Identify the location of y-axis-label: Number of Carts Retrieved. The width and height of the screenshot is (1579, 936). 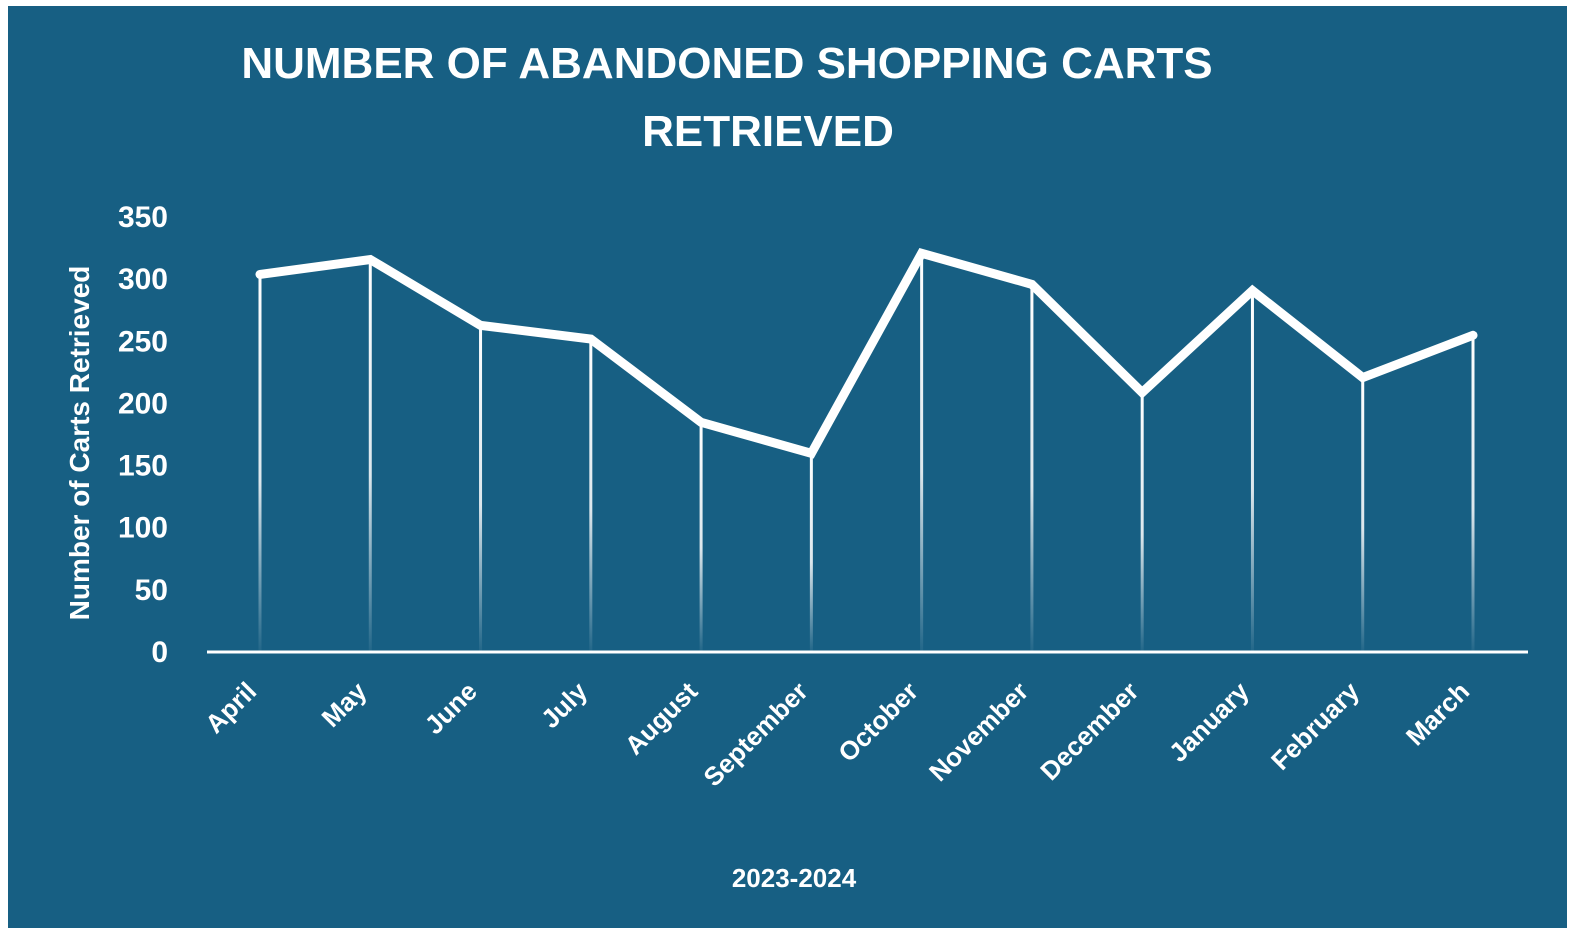
(79, 443).